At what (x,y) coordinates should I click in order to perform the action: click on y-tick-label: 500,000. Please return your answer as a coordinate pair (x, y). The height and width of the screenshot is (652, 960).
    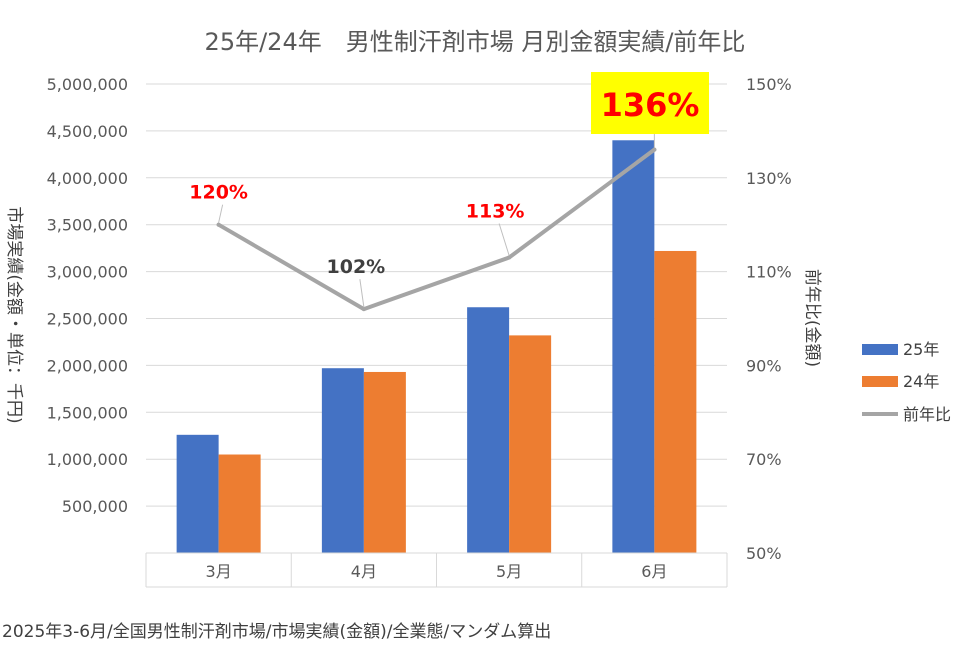
    Looking at the image, I should click on (95, 506).